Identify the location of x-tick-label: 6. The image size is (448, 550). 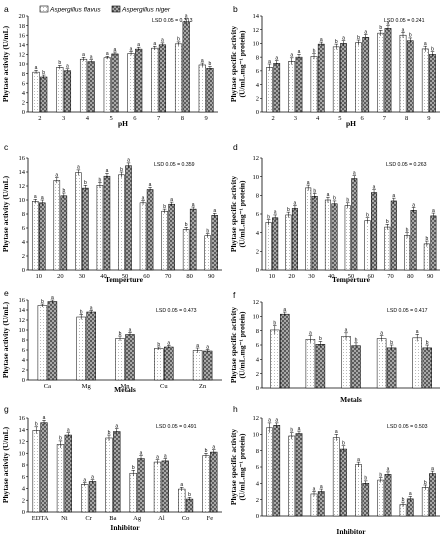
(135, 118).